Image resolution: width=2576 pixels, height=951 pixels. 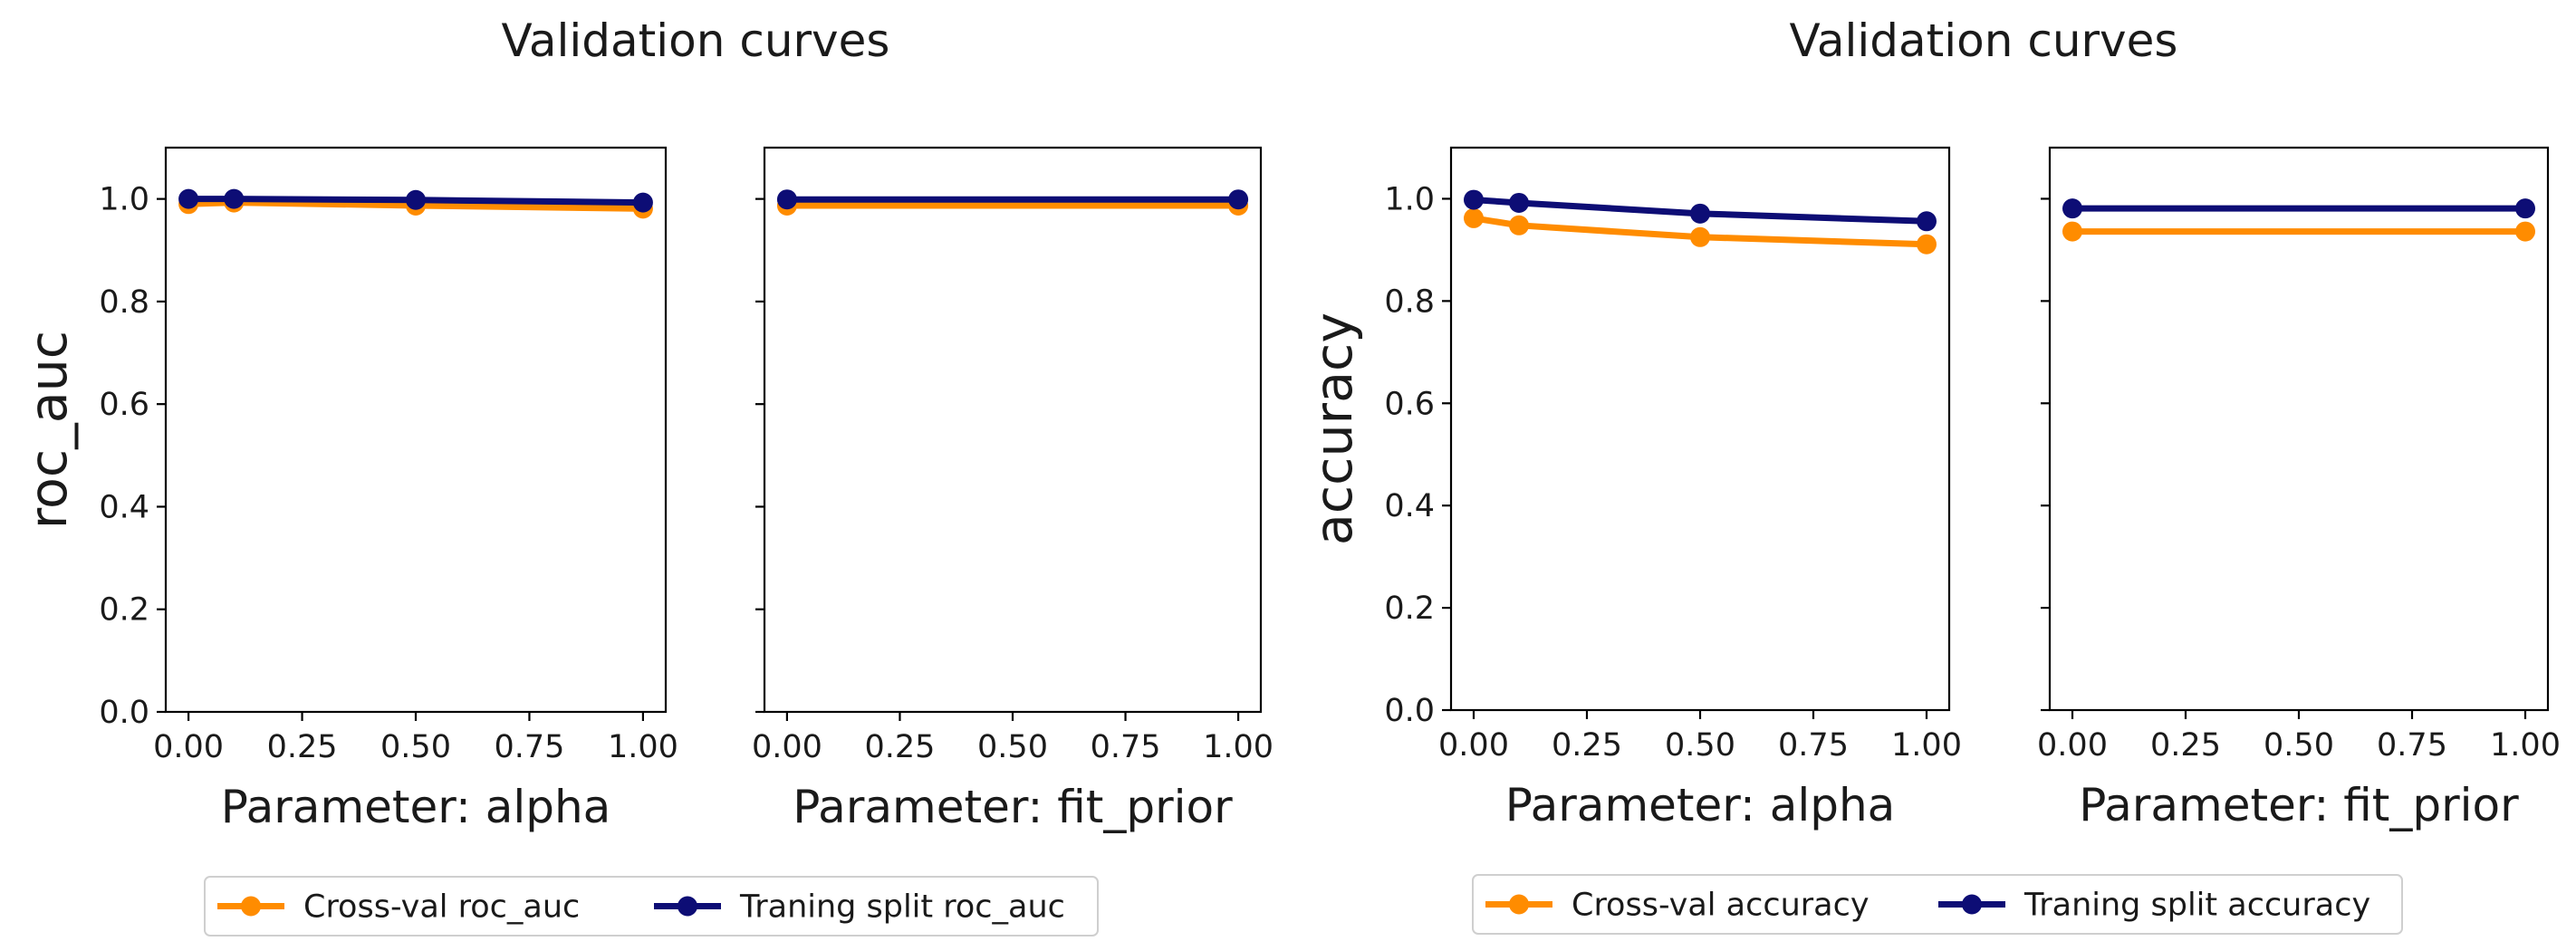 I want to click on legend-2: Cross-val accuracy Traning split accuracy, so click(x=1937, y=904).